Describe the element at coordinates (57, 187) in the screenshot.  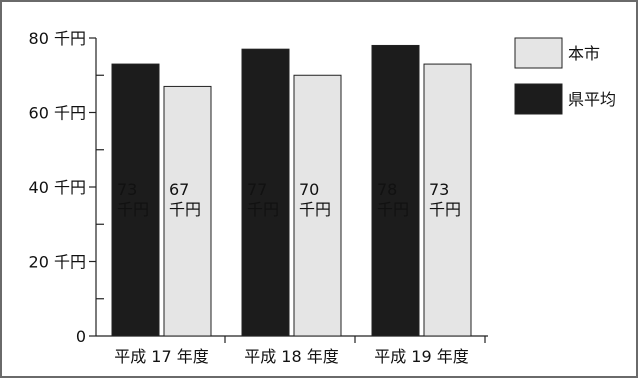
I see `y-tick-label: 40 千円` at that location.